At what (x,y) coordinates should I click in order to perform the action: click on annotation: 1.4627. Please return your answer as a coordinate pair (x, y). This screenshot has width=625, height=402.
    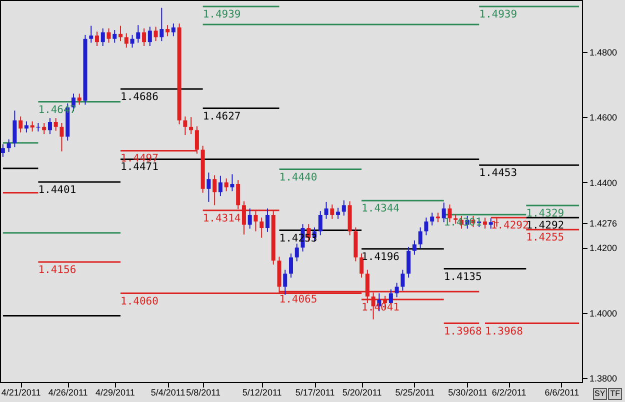
    Looking at the image, I should click on (221, 116).